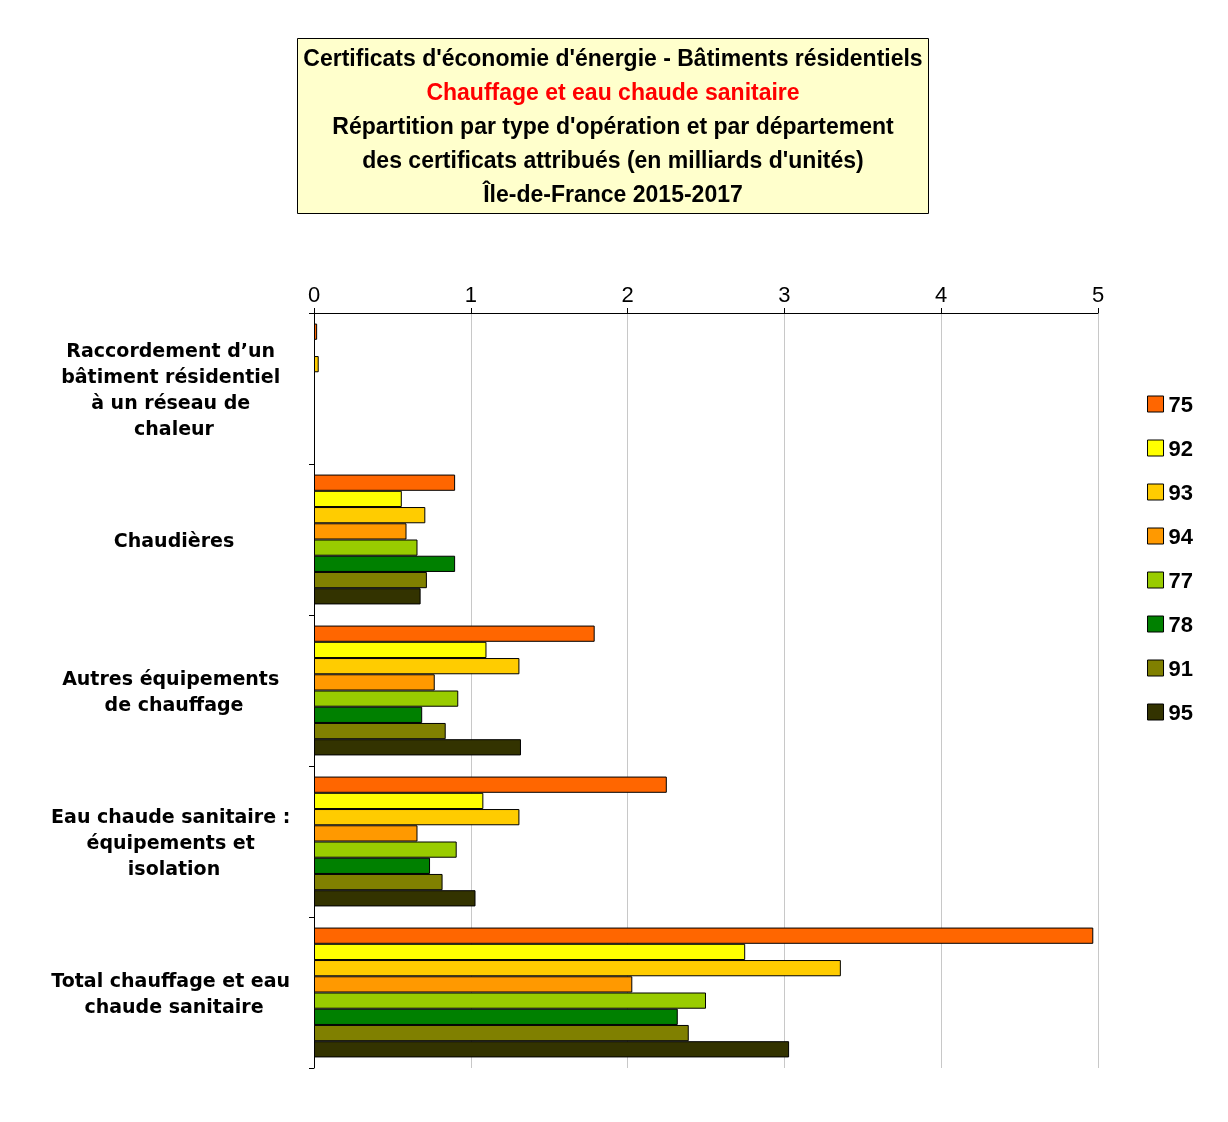 Image resolution: width=1228 pixels, height=1122 pixels. I want to click on legend-label: 95, so click(1181, 712).